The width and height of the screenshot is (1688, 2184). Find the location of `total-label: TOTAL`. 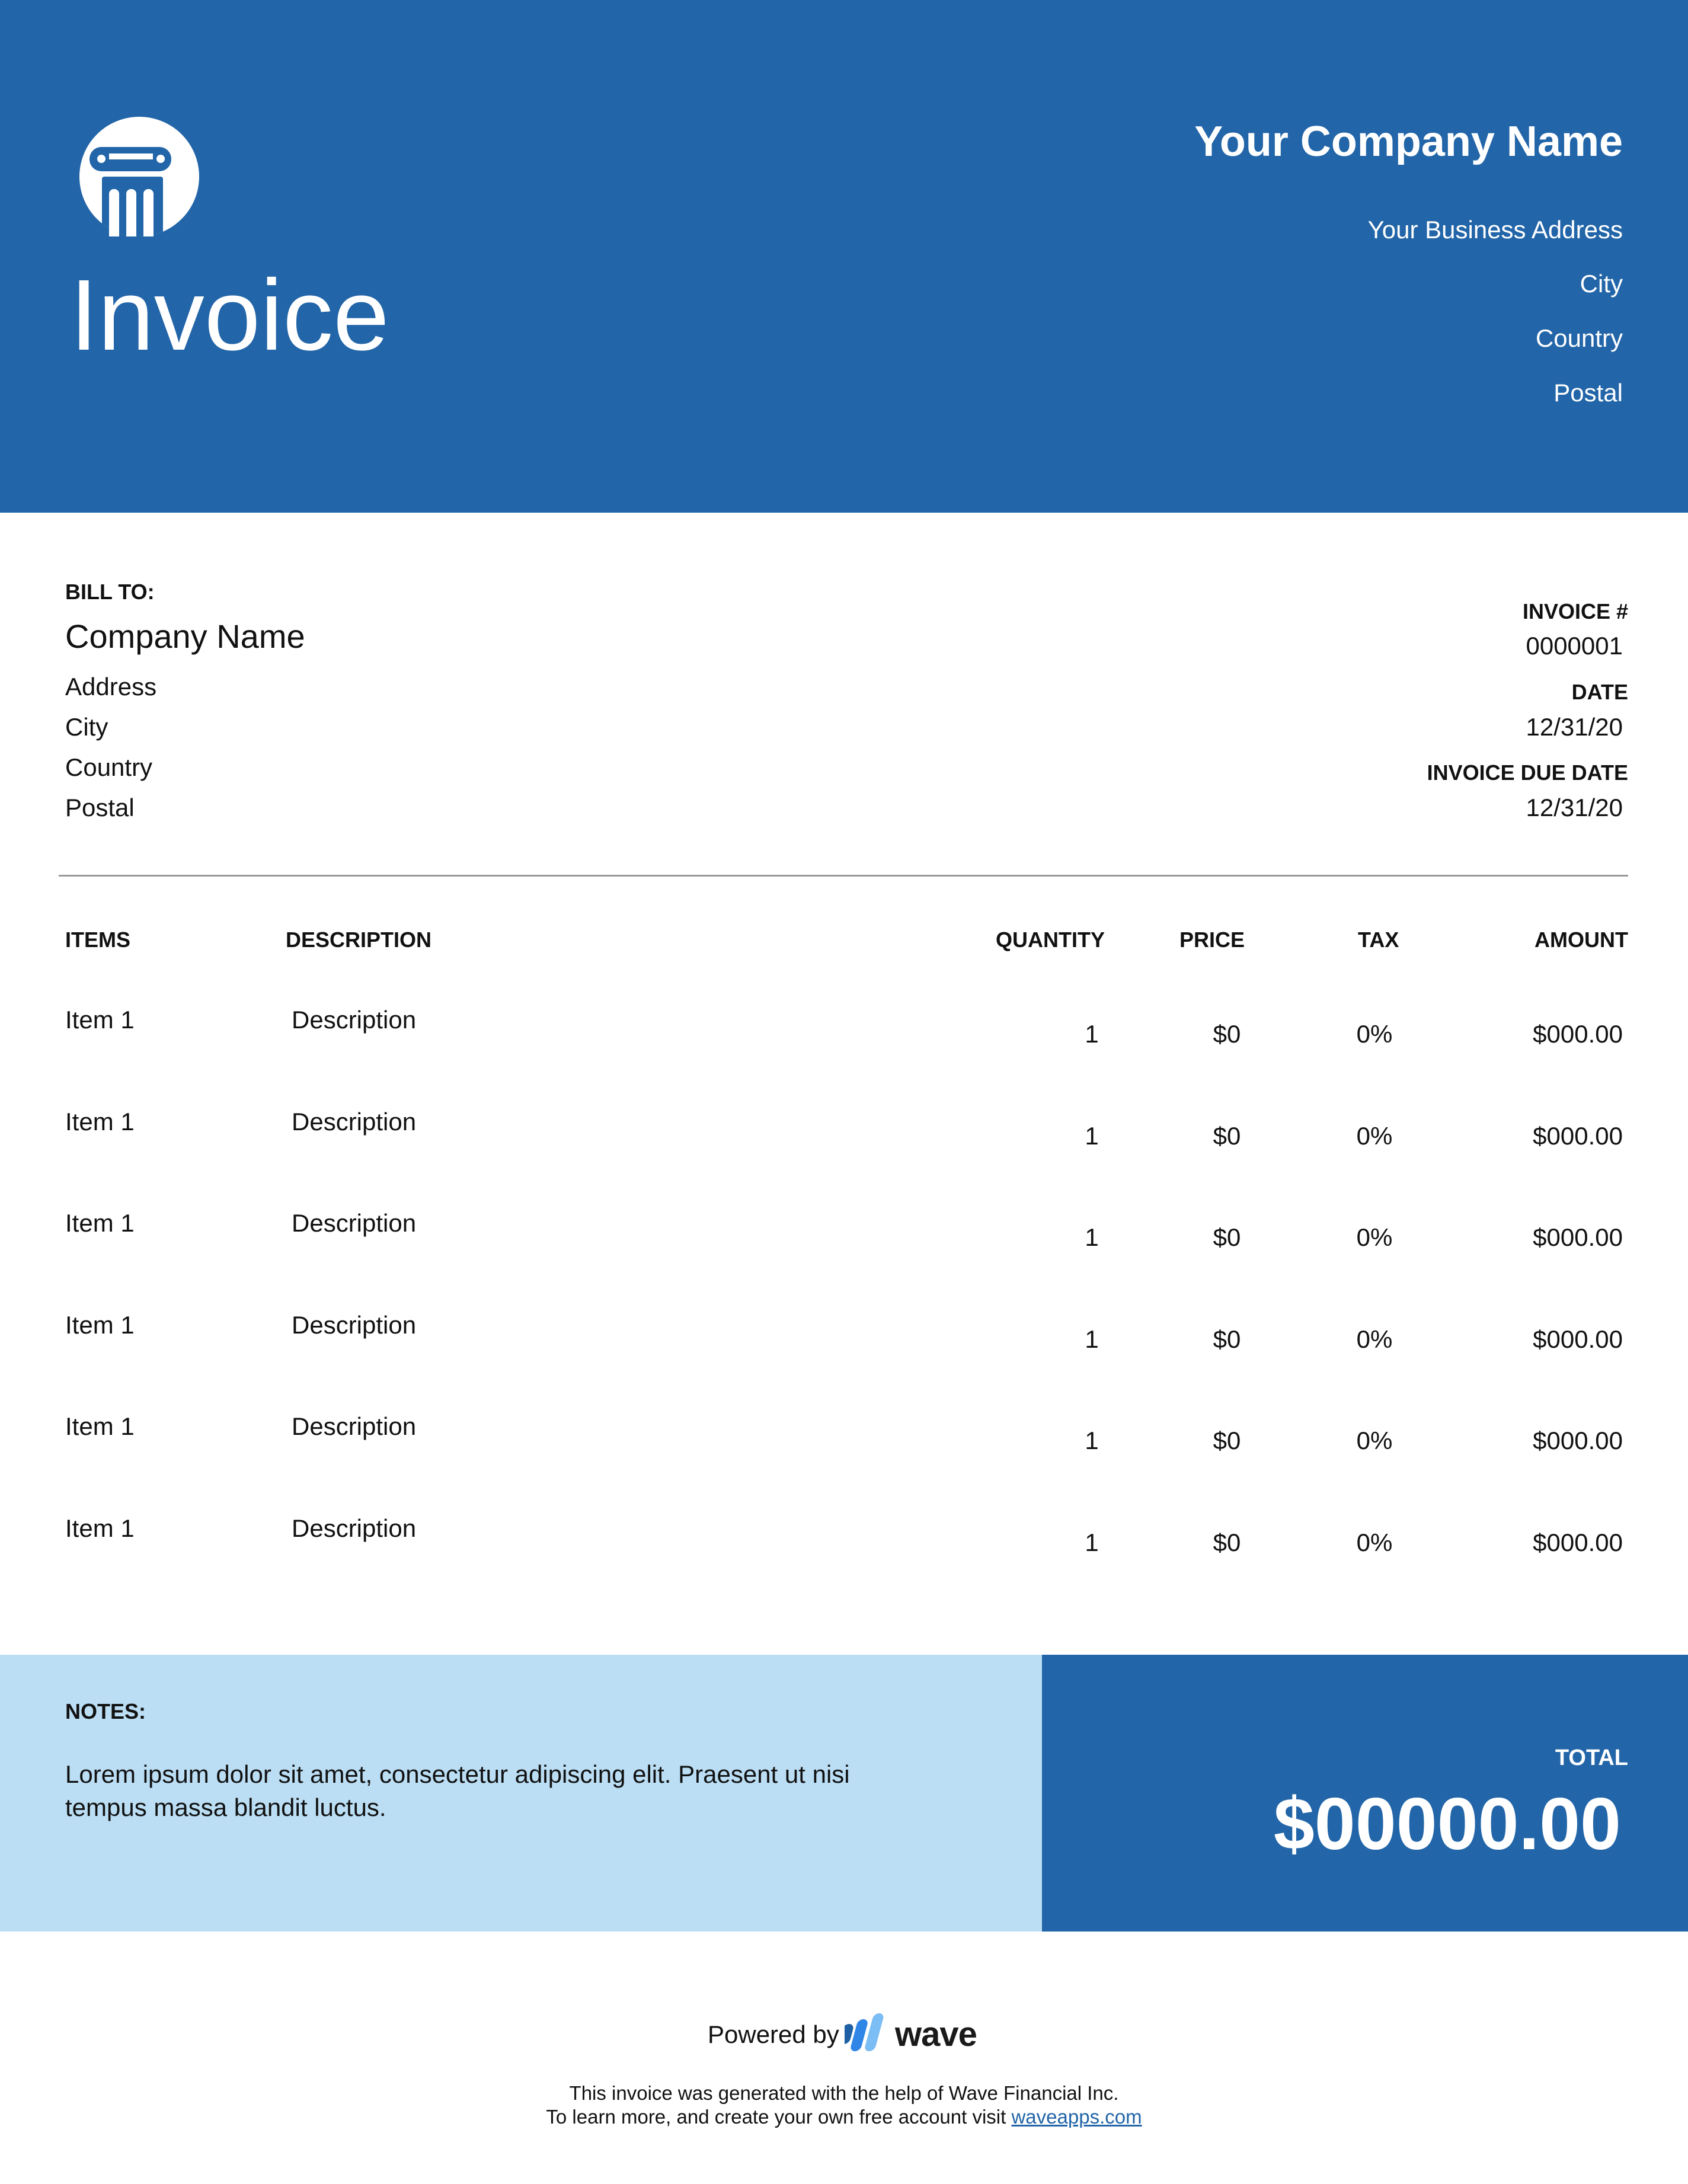

total-label: TOTAL is located at coordinates (1591, 1757).